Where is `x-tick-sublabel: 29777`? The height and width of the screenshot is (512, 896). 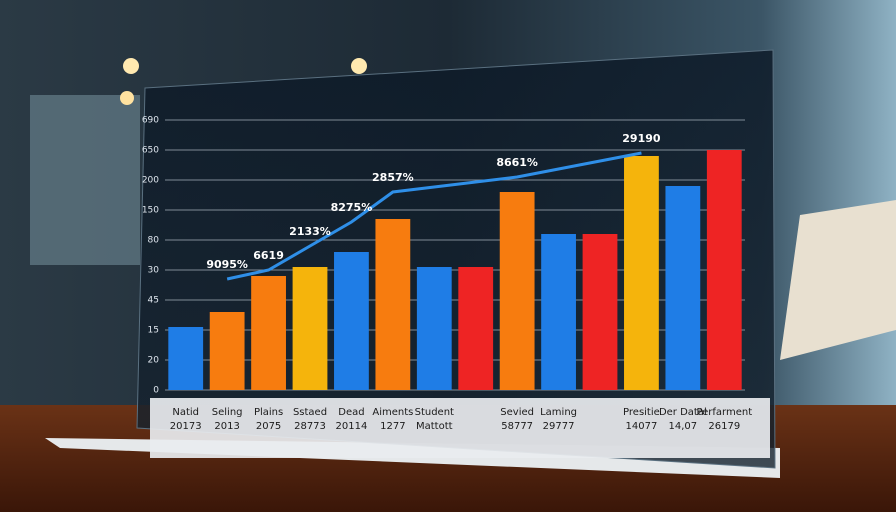
x-tick-sublabel: 29777 is located at coordinates (559, 426).